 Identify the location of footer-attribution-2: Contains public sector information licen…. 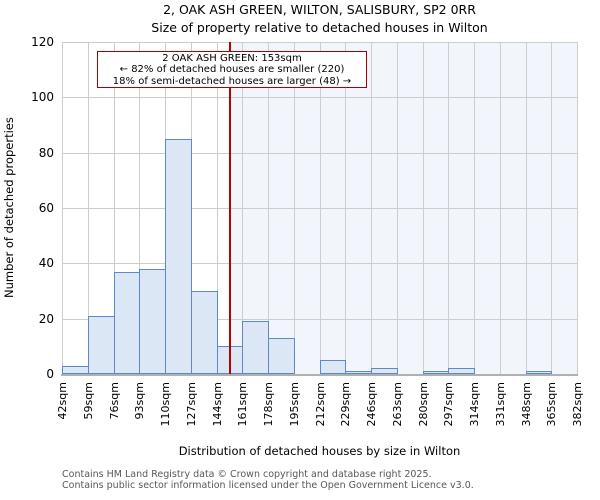
(268, 485).